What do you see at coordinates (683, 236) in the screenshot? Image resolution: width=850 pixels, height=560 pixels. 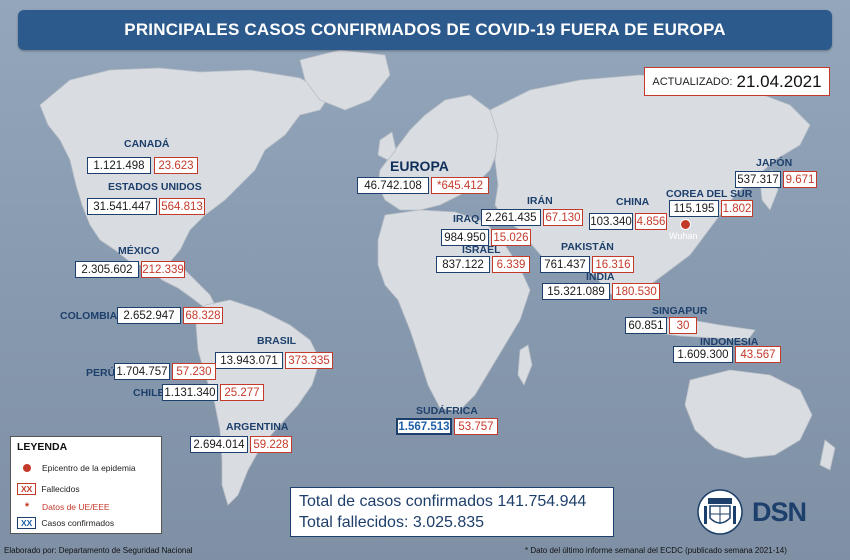 I see `wuhan-label: Wuhan` at bounding box center [683, 236].